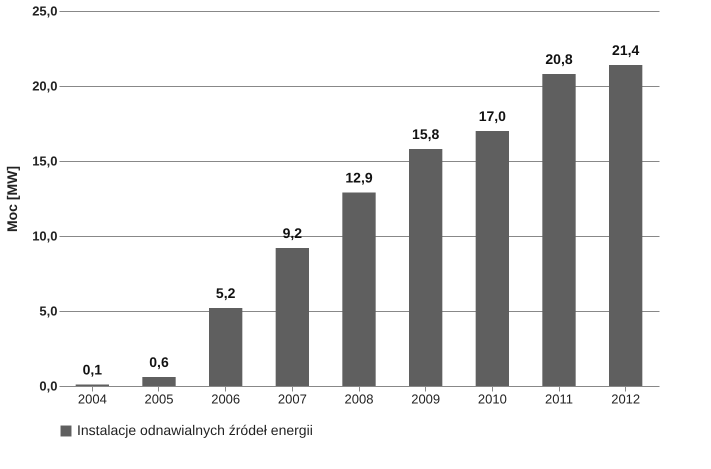  I want to click on x-tick-label: 2007, so click(292, 399).